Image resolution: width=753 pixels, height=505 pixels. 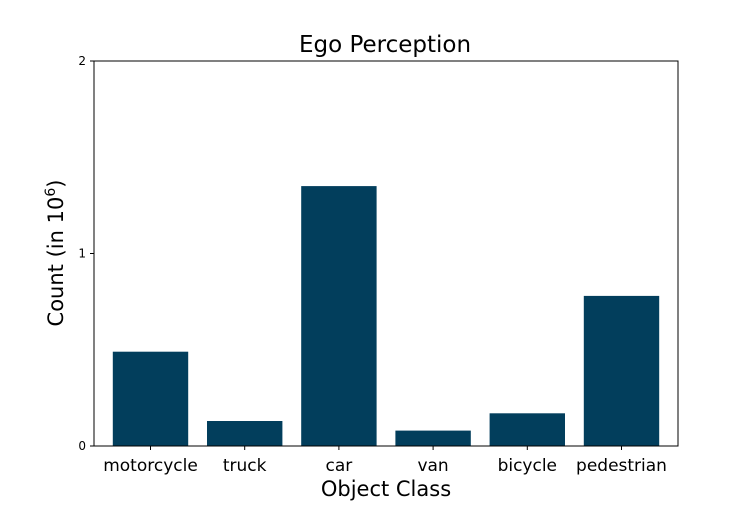 What do you see at coordinates (150, 398) in the screenshot?
I see `bar-motorcycle` at bounding box center [150, 398].